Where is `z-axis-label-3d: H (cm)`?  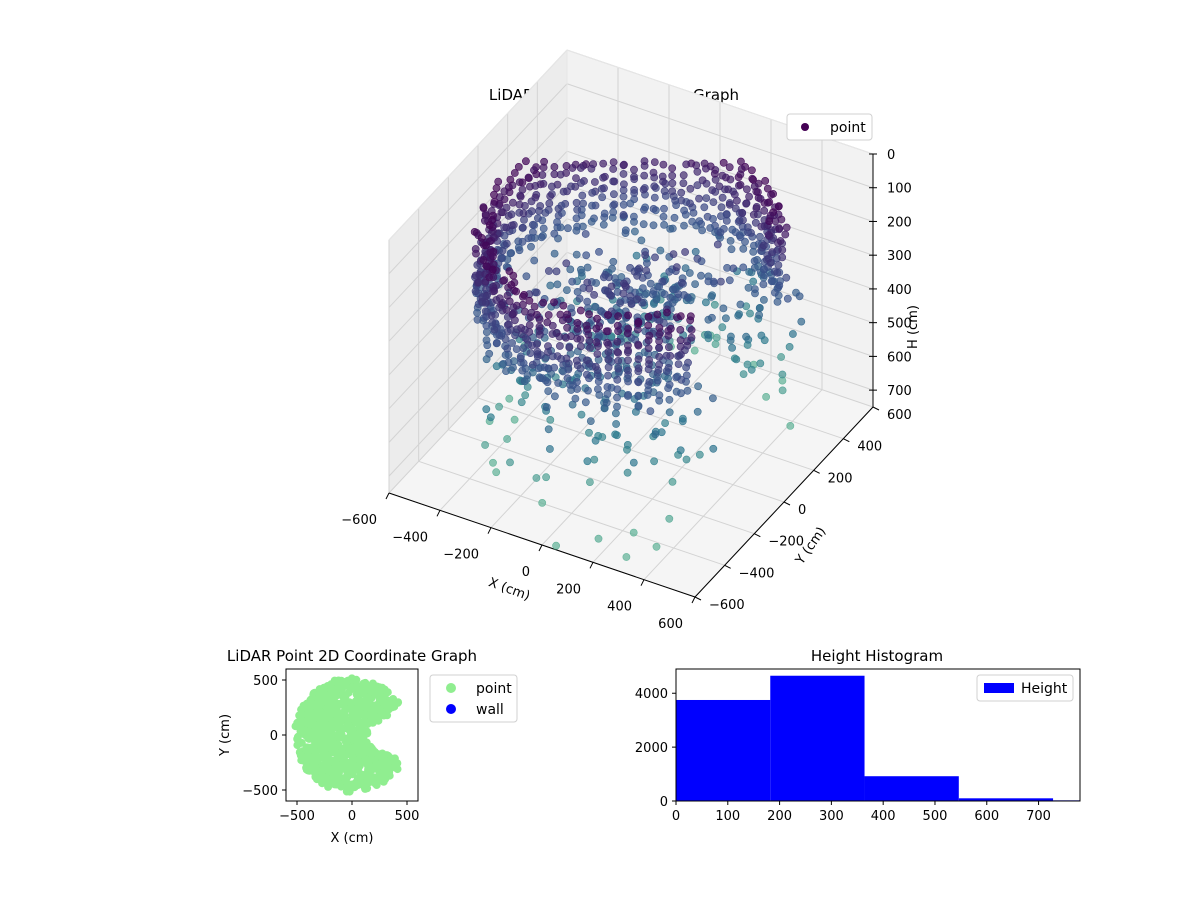
z-axis-label-3d: H (cm) is located at coordinates (913, 327).